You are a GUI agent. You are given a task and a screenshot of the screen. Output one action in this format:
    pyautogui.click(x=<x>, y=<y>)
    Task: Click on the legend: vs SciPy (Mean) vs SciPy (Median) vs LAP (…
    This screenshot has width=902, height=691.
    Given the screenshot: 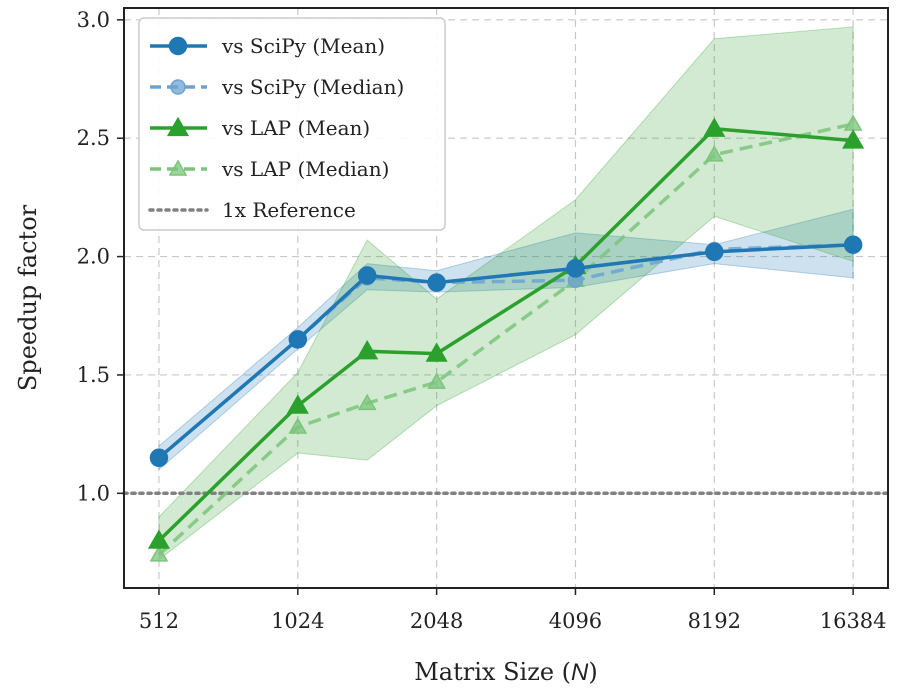 What is the action you would take?
    pyautogui.click(x=292, y=124)
    